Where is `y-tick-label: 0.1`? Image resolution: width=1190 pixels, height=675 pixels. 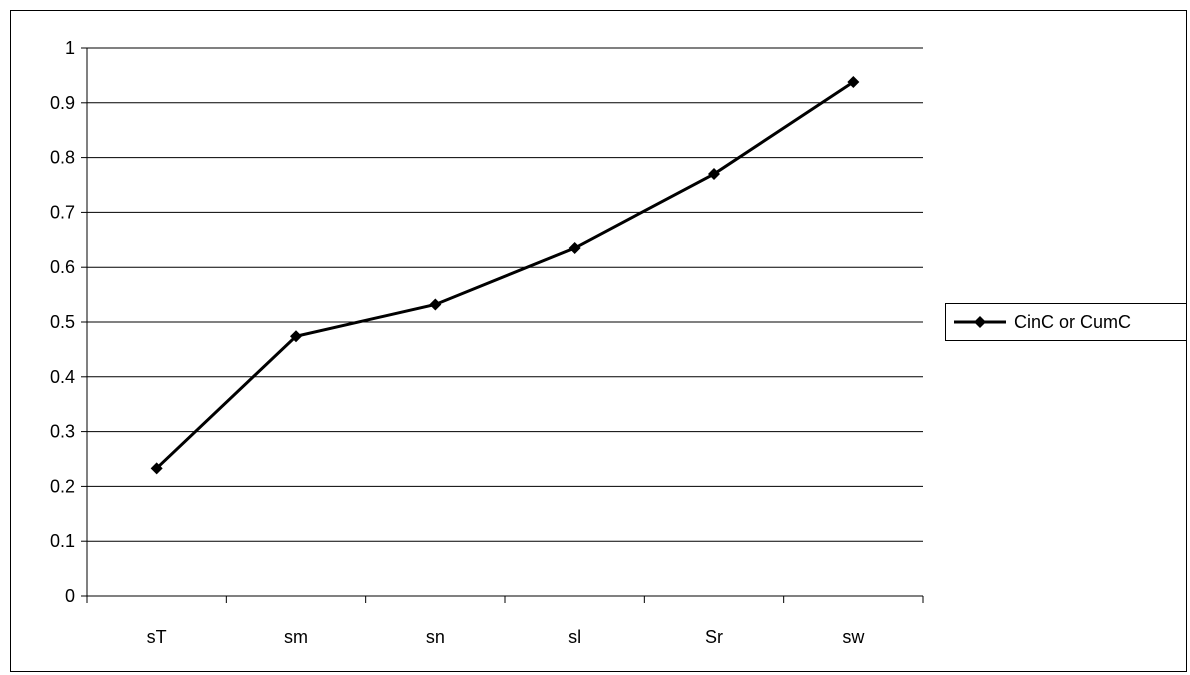
y-tick-label: 0.1 is located at coordinates (62, 541).